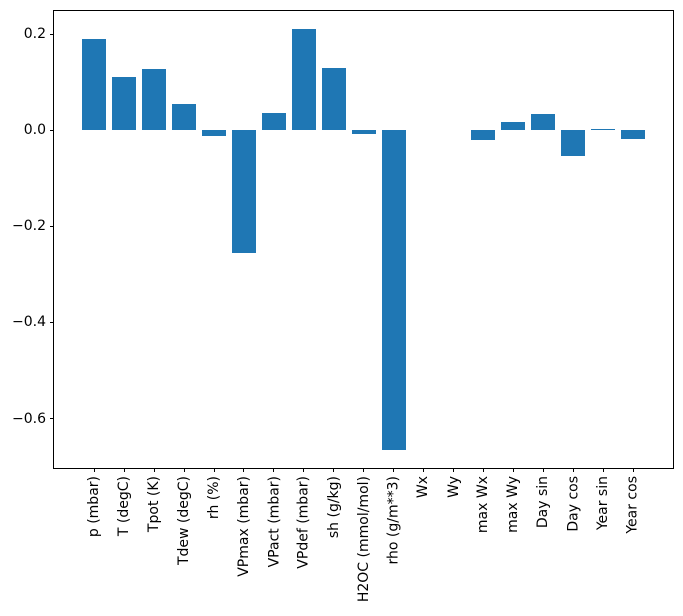 The width and height of the screenshot is (683, 616). I want to click on x-tick-label: VPdef (mbar), so click(303, 522).